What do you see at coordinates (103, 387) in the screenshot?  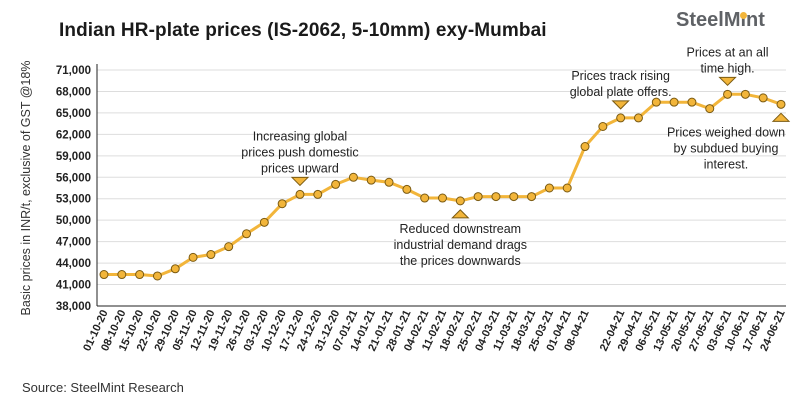 I see `source-note: Source: SteelMint Research` at bounding box center [103, 387].